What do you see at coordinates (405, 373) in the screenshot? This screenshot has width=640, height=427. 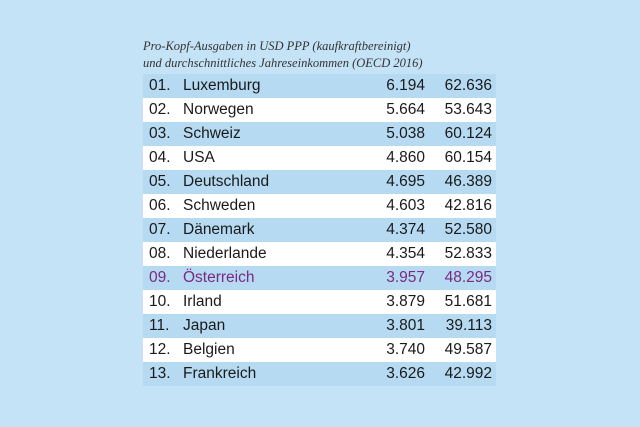 I see `spending-cell: 3.626` at bounding box center [405, 373].